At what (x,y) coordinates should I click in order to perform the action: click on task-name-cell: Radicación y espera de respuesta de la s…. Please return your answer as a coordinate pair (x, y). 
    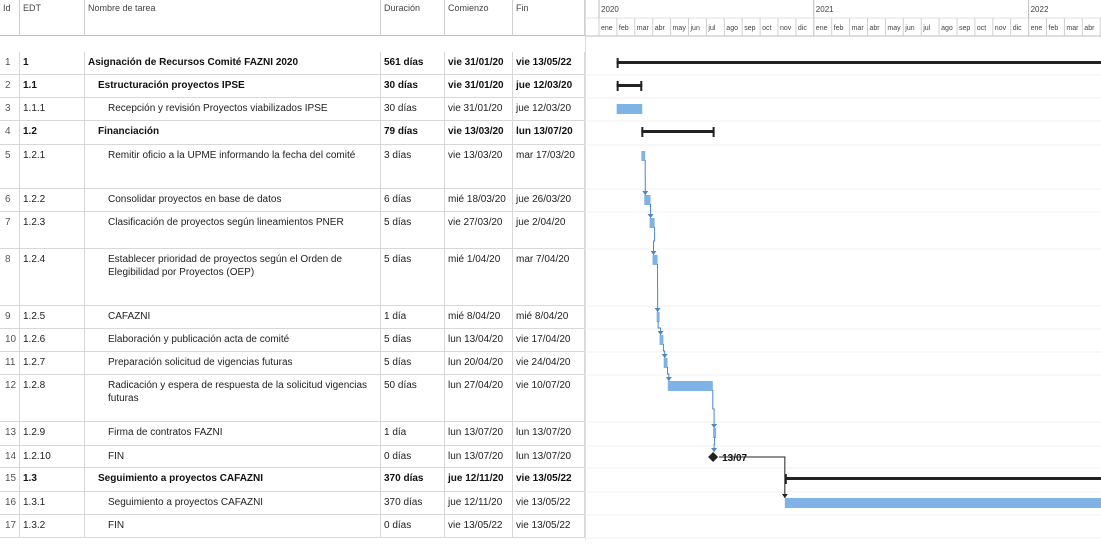
    Looking at the image, I should click on (233, 398).